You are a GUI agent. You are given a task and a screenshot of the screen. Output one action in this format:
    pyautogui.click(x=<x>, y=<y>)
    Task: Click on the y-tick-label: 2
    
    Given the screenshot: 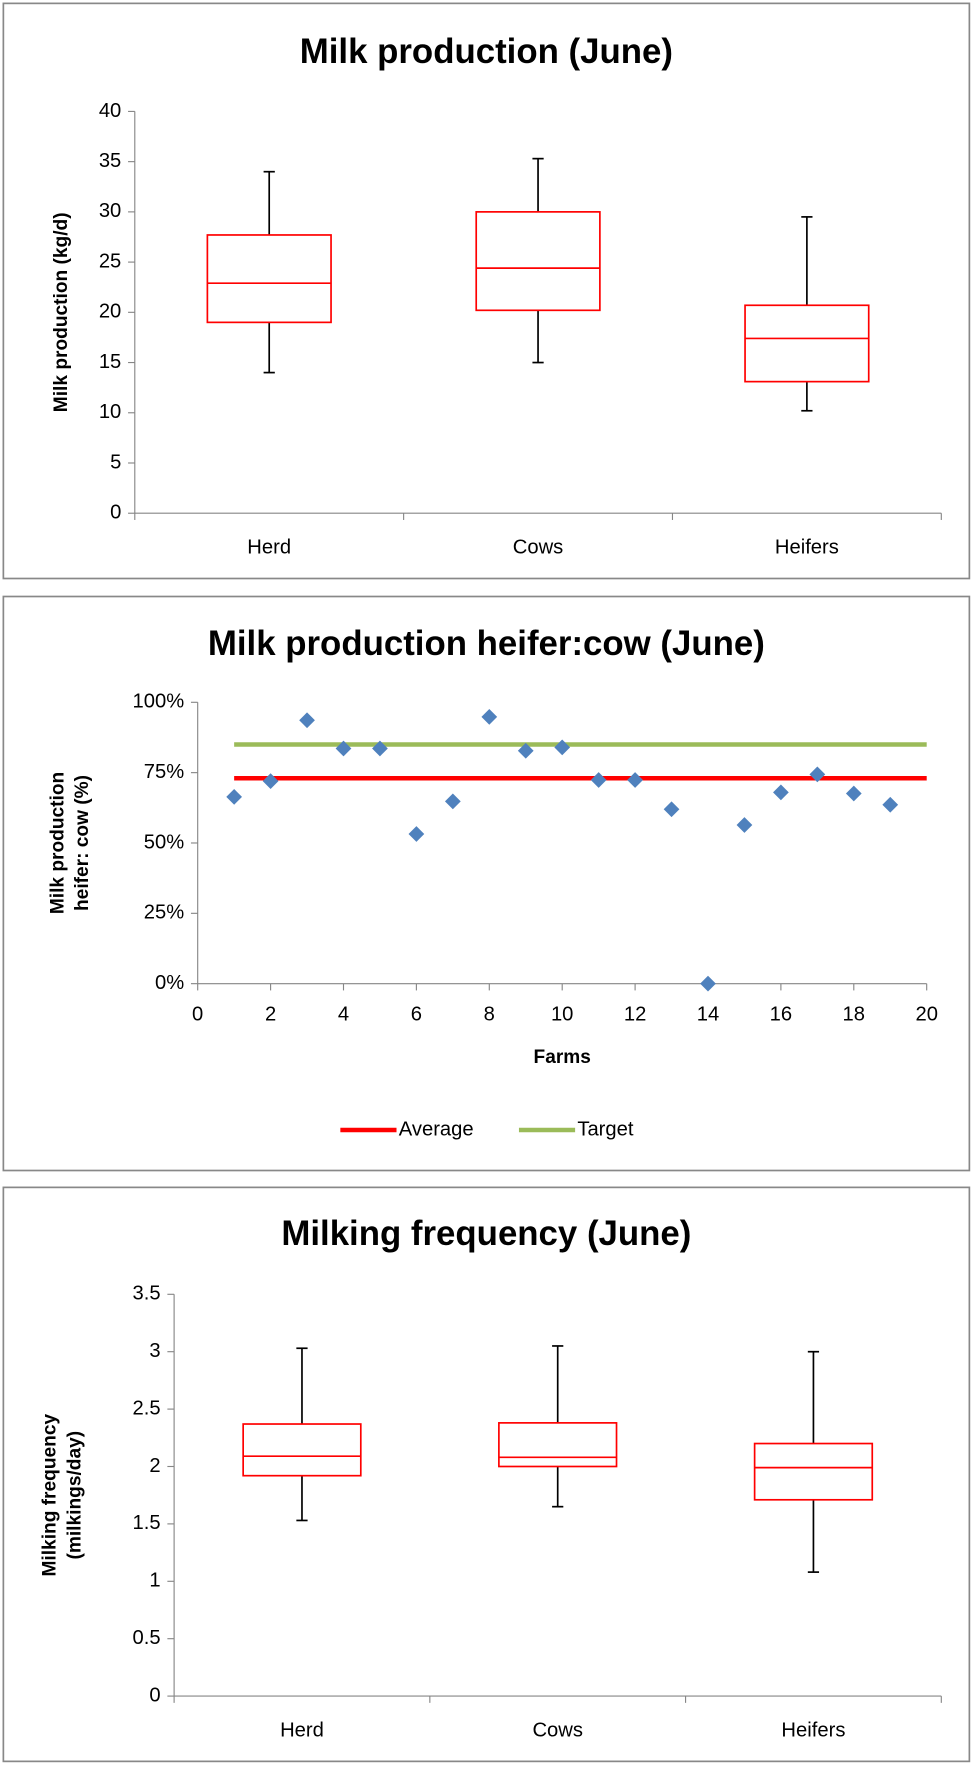 What is the action you would take?
    pyautogui.click(x=154, y=1466)
    